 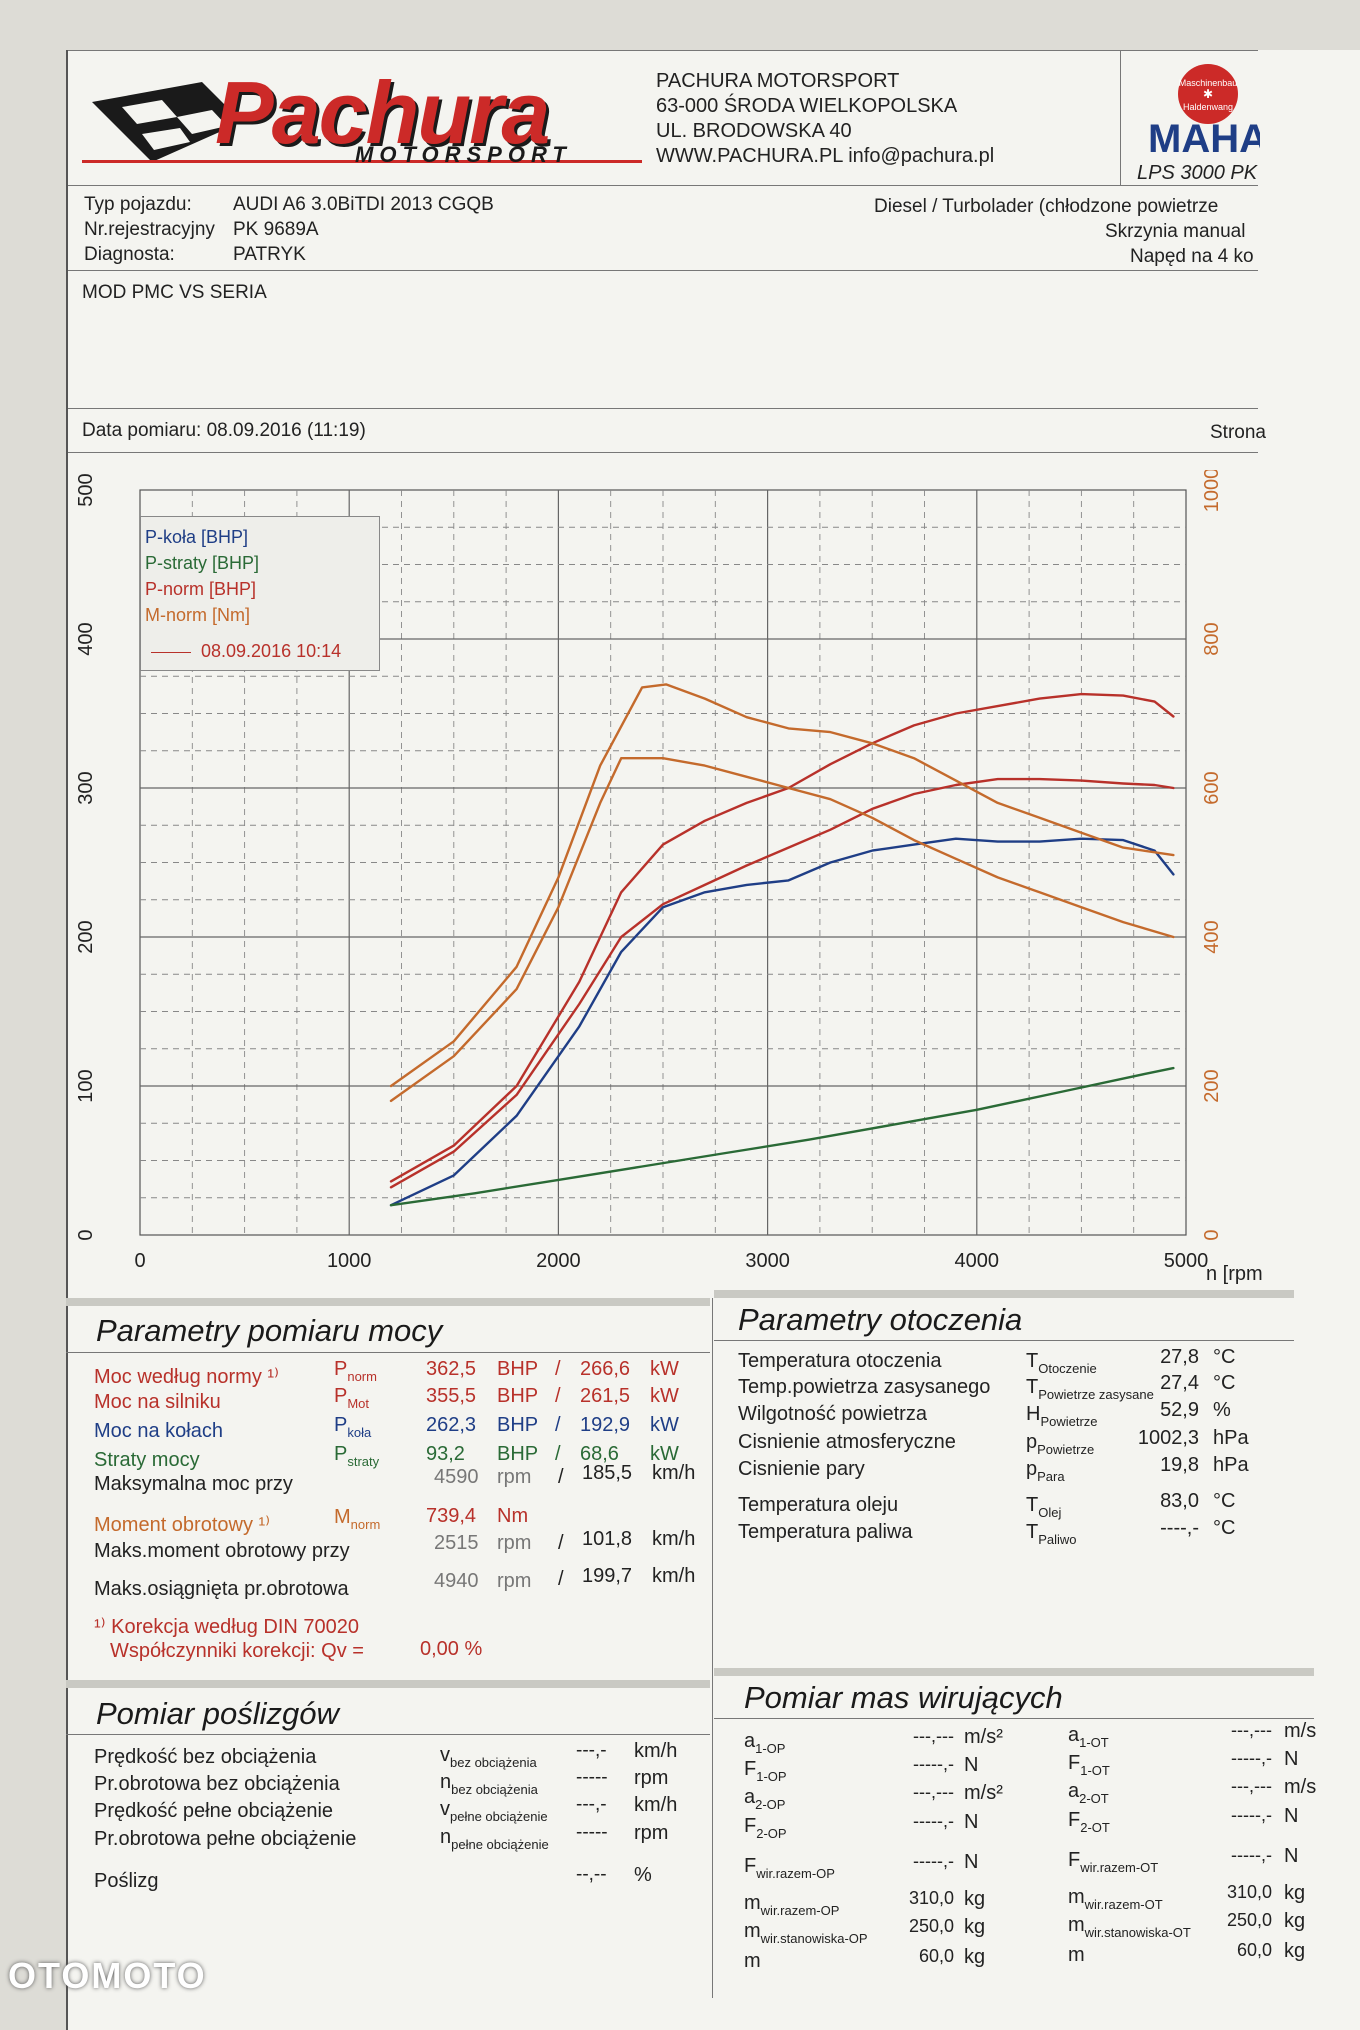 I want to click on header-top-rule, so click(x=663, y=50).